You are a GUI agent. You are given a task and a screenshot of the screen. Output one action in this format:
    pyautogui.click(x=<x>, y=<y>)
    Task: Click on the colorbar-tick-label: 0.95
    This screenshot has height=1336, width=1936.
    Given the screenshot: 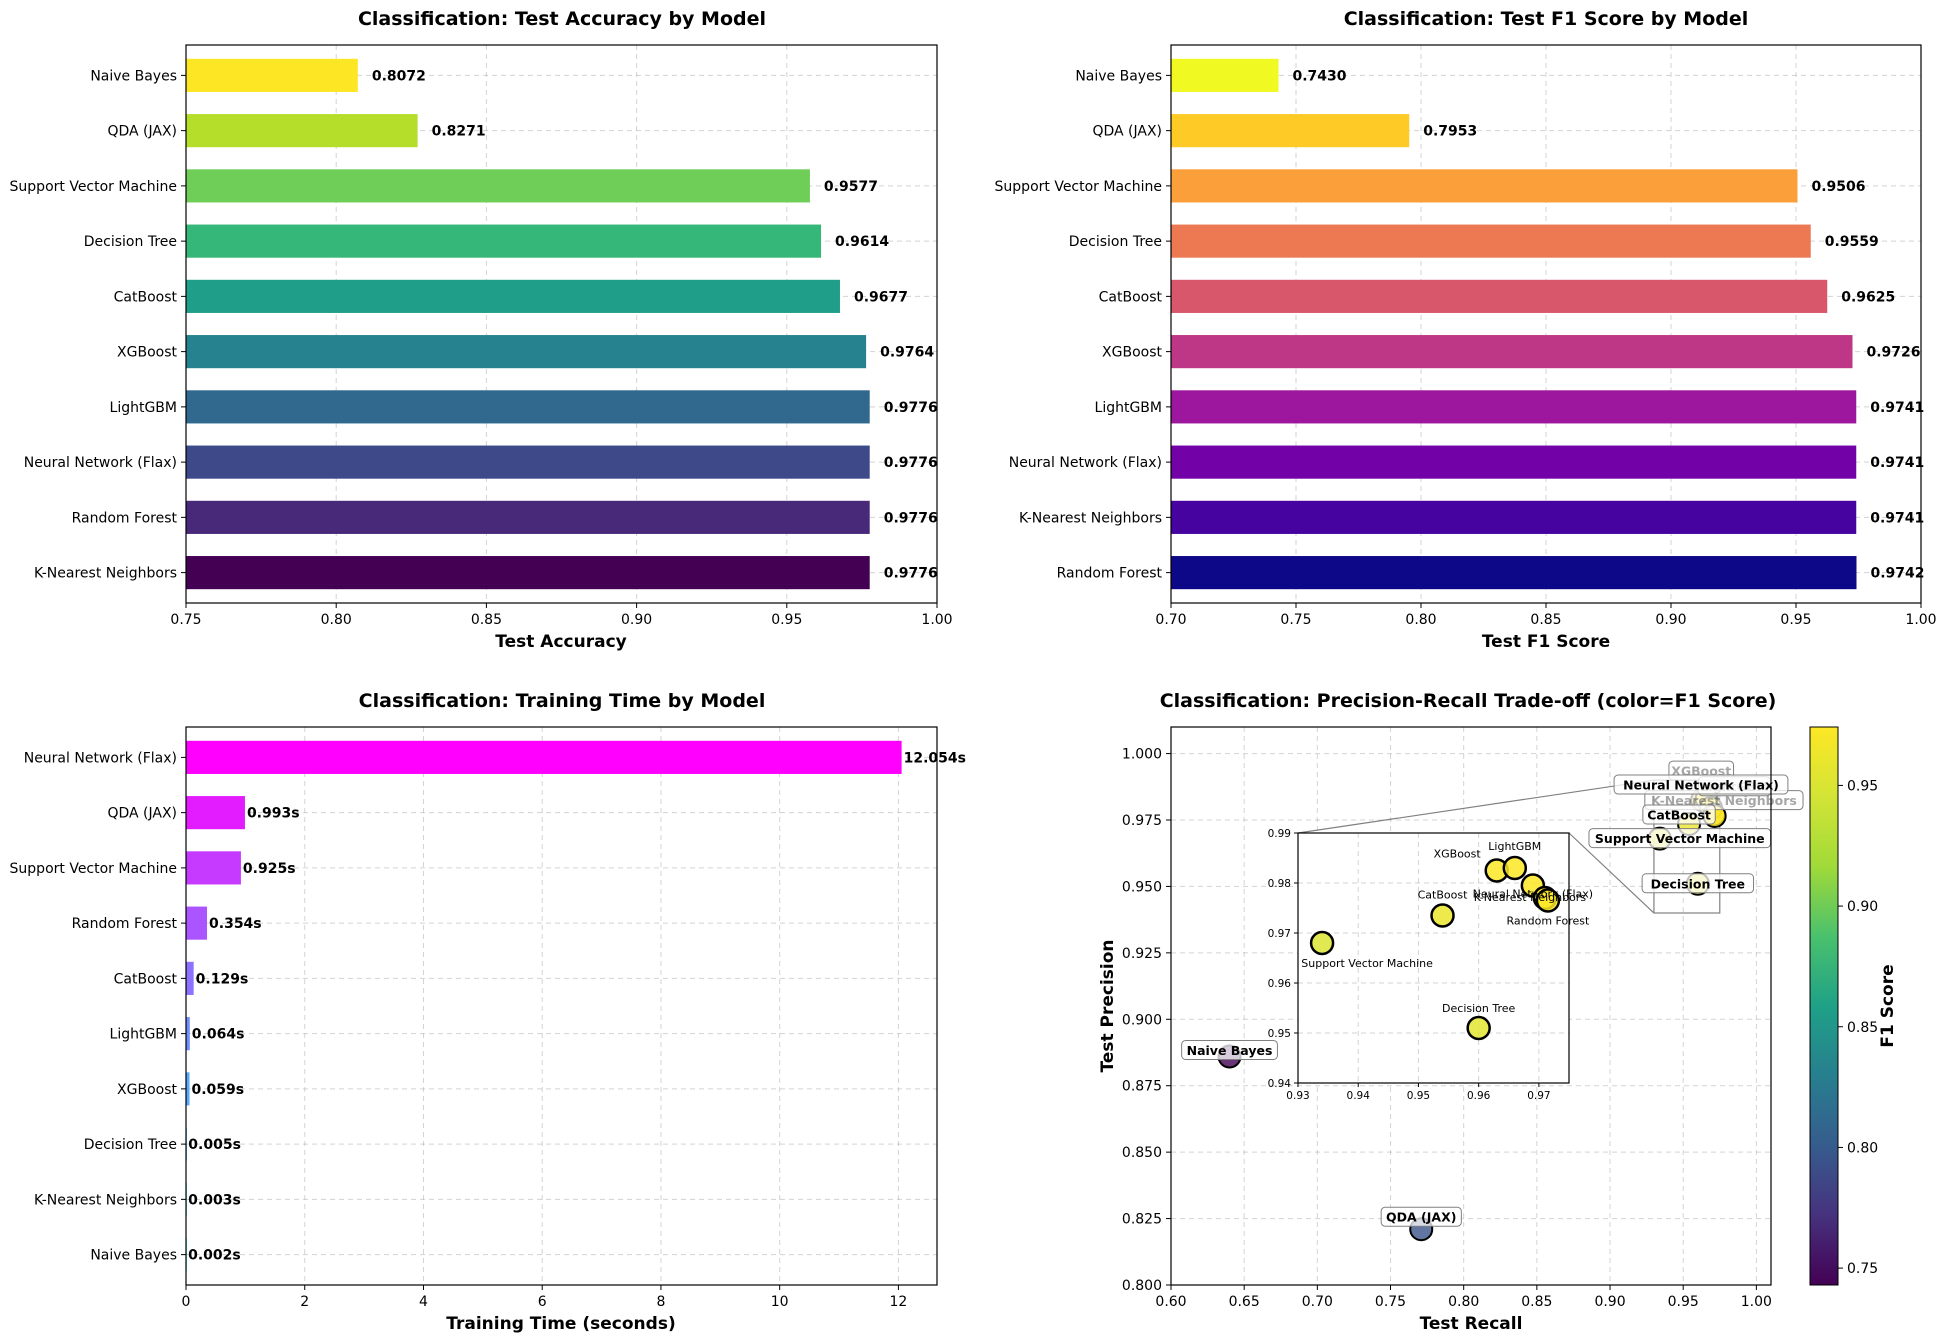 What is the action you would take?
    pyautogui.click(x=1862, y=786)
    